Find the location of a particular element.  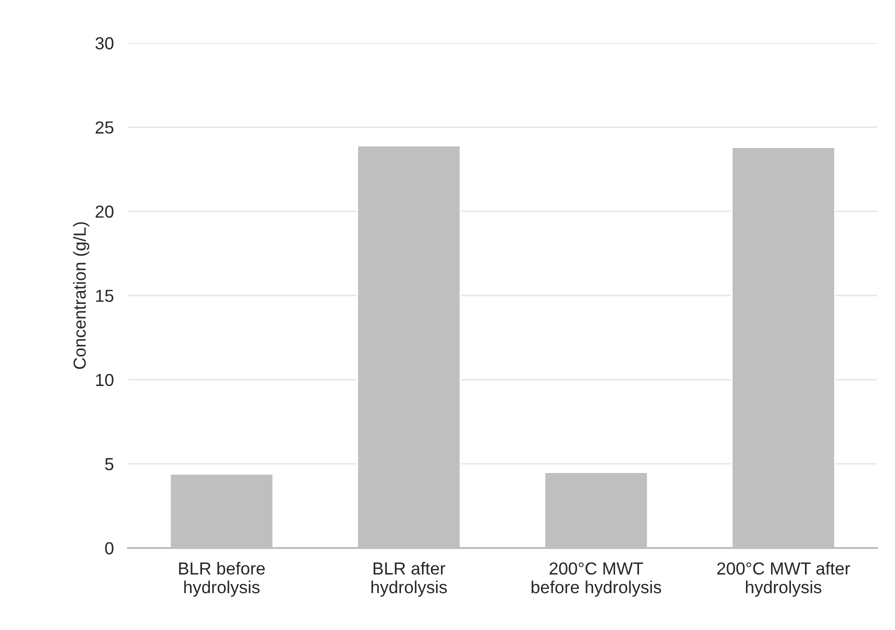

y-tick-label: 25 is located at coordinates (105, 127).